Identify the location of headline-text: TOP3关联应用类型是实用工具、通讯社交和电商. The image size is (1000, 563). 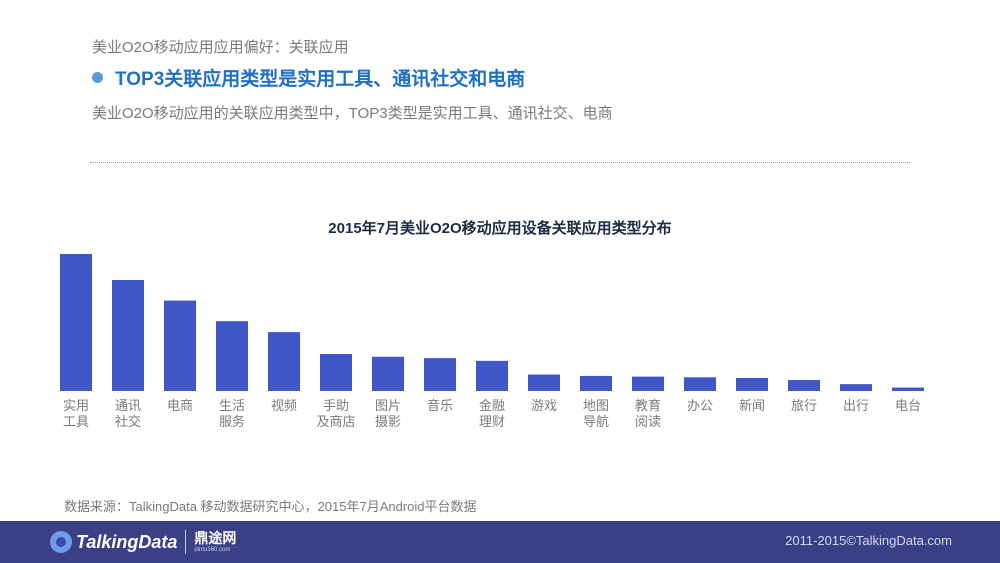
(320, 79).